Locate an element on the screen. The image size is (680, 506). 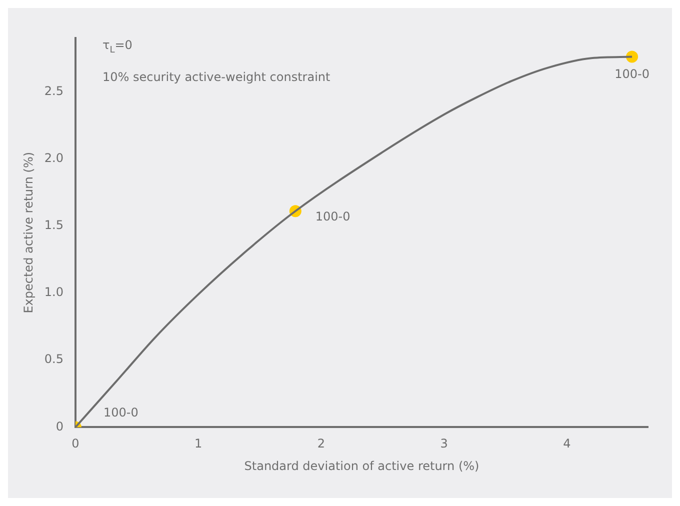
y-tick-label: 1.0 is located at coordinates (54, 292).